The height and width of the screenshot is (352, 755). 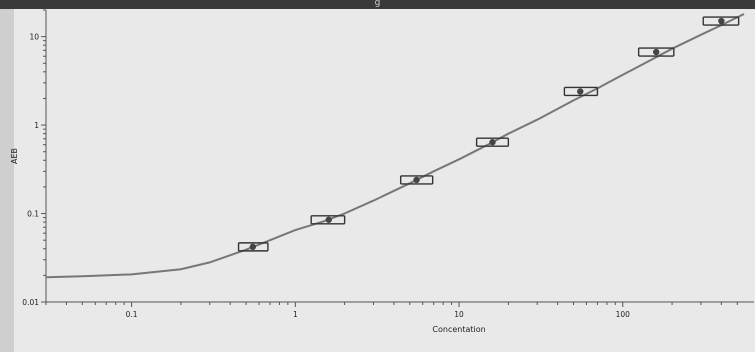 I want to click on y-tick-label: 0.01, so click(x=30, y=302).